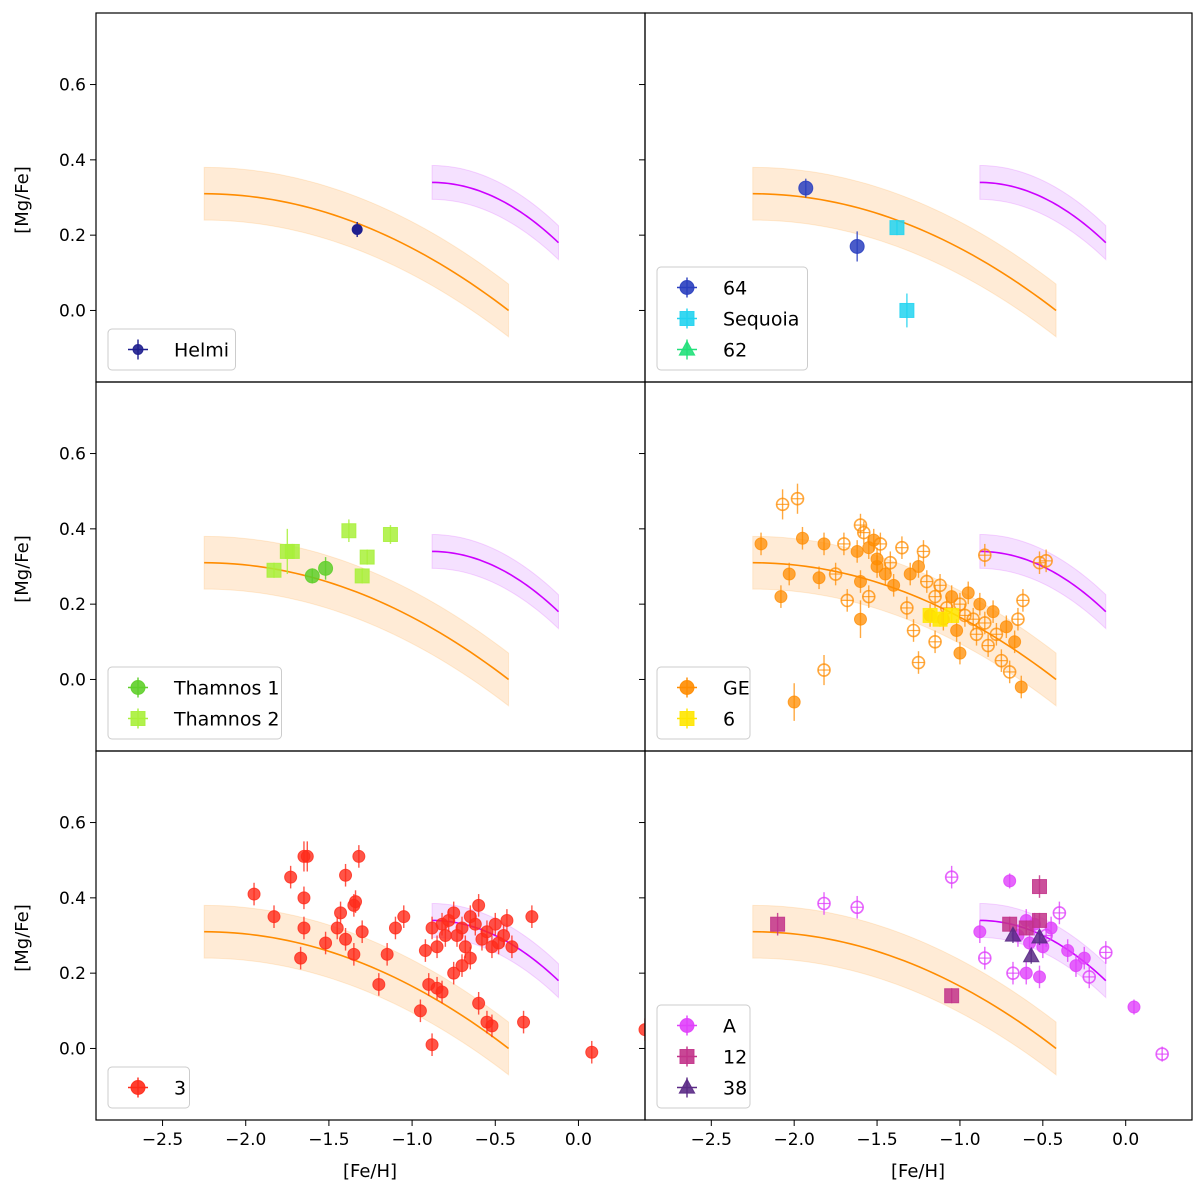  I want to click on panel-a-plot-area, so click(960, 970).